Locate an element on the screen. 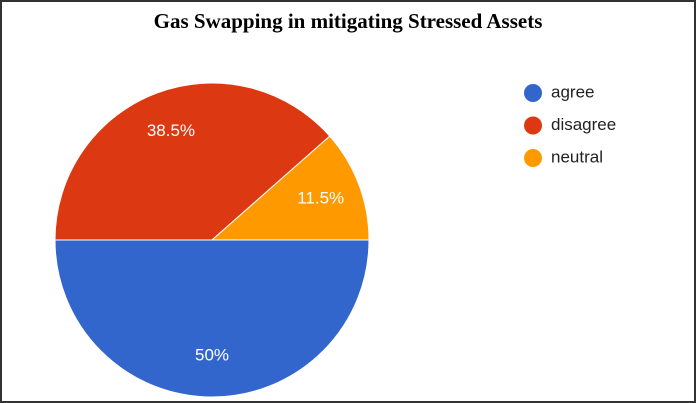 The width and height of the screenshot is (696, 403). legend-label: agree is located at coordinates (572, 91).